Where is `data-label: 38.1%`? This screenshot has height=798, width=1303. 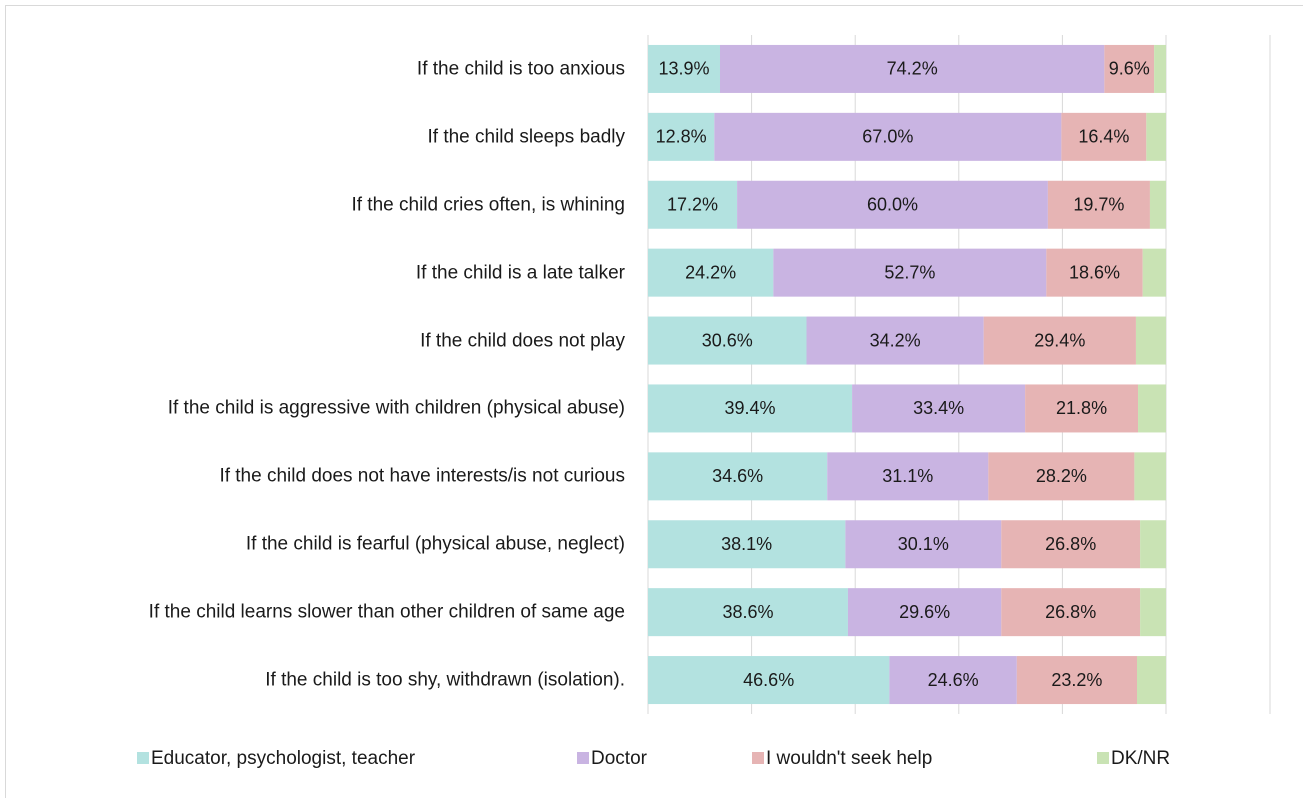
data-label: 38.1% is located at coordinates (746, 544).